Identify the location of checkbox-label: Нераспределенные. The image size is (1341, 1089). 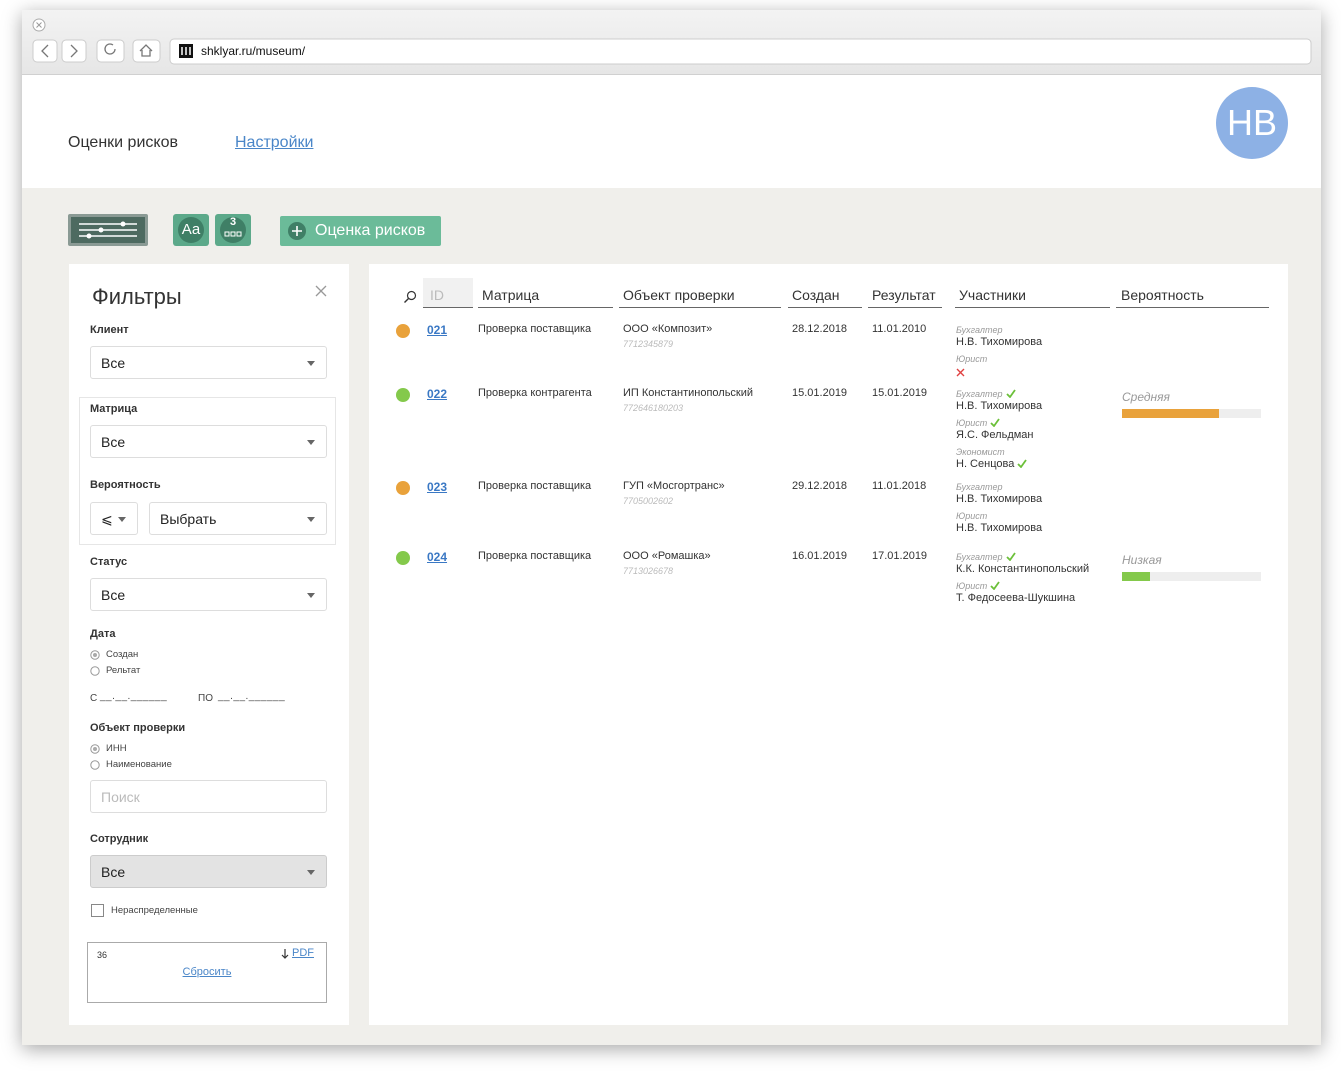
(154, 911).